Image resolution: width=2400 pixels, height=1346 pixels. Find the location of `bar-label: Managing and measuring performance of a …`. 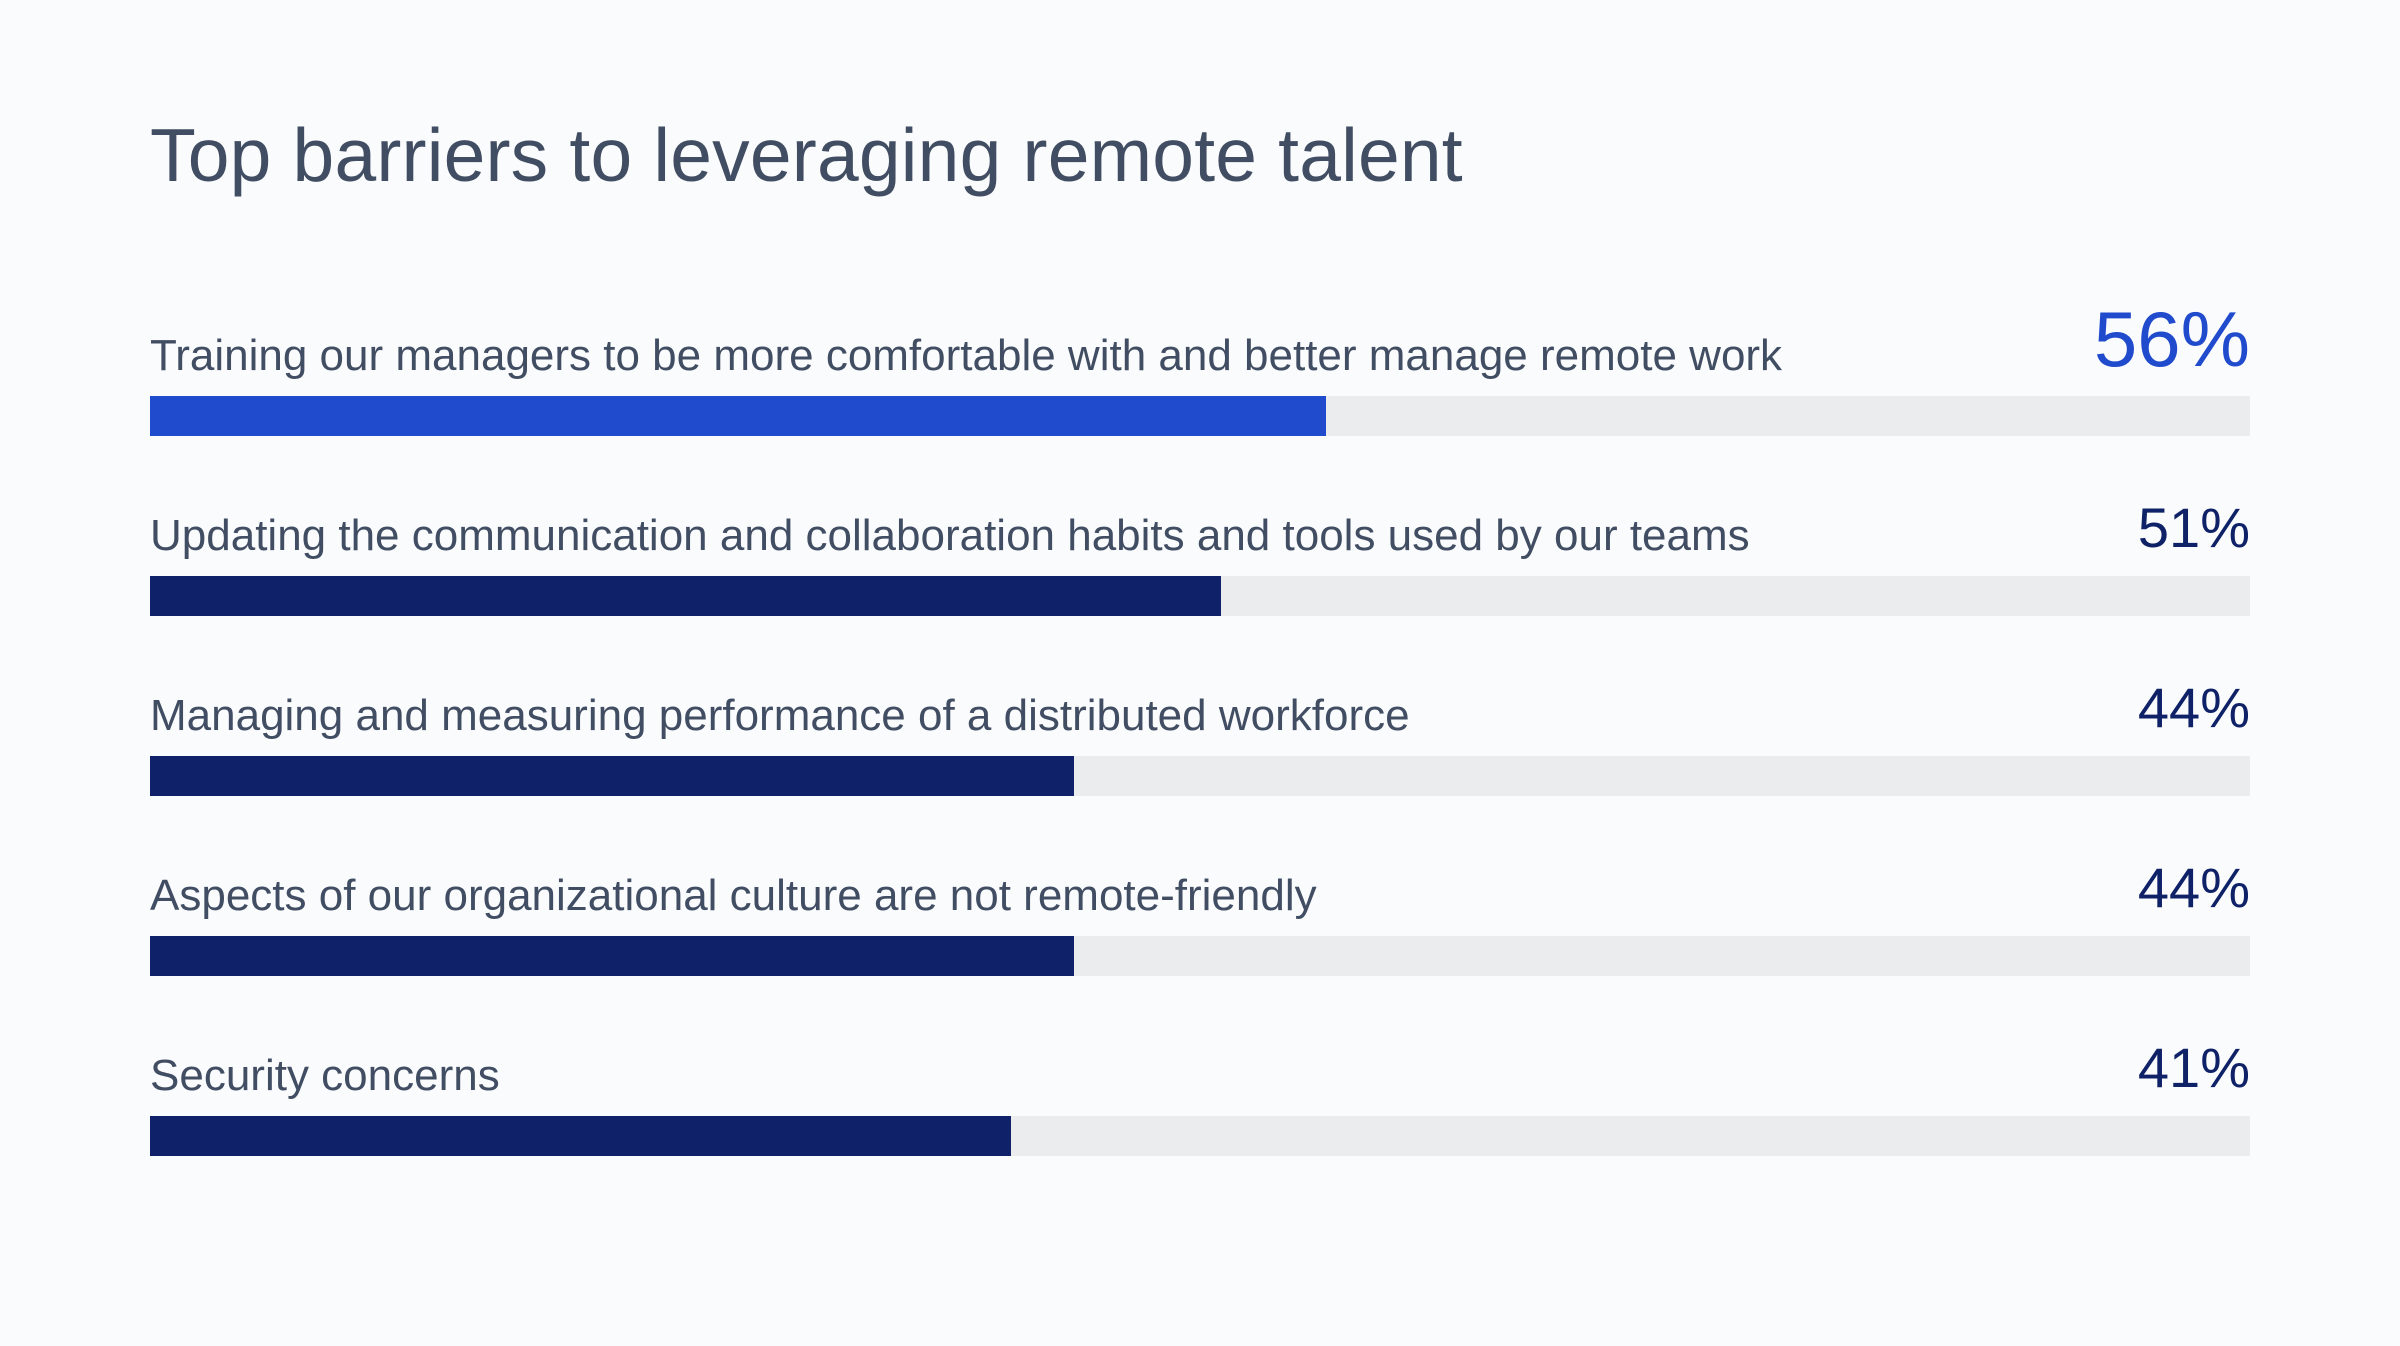

bar-label: Managing and measuring performance of a … is located at coordinates (780, 715).